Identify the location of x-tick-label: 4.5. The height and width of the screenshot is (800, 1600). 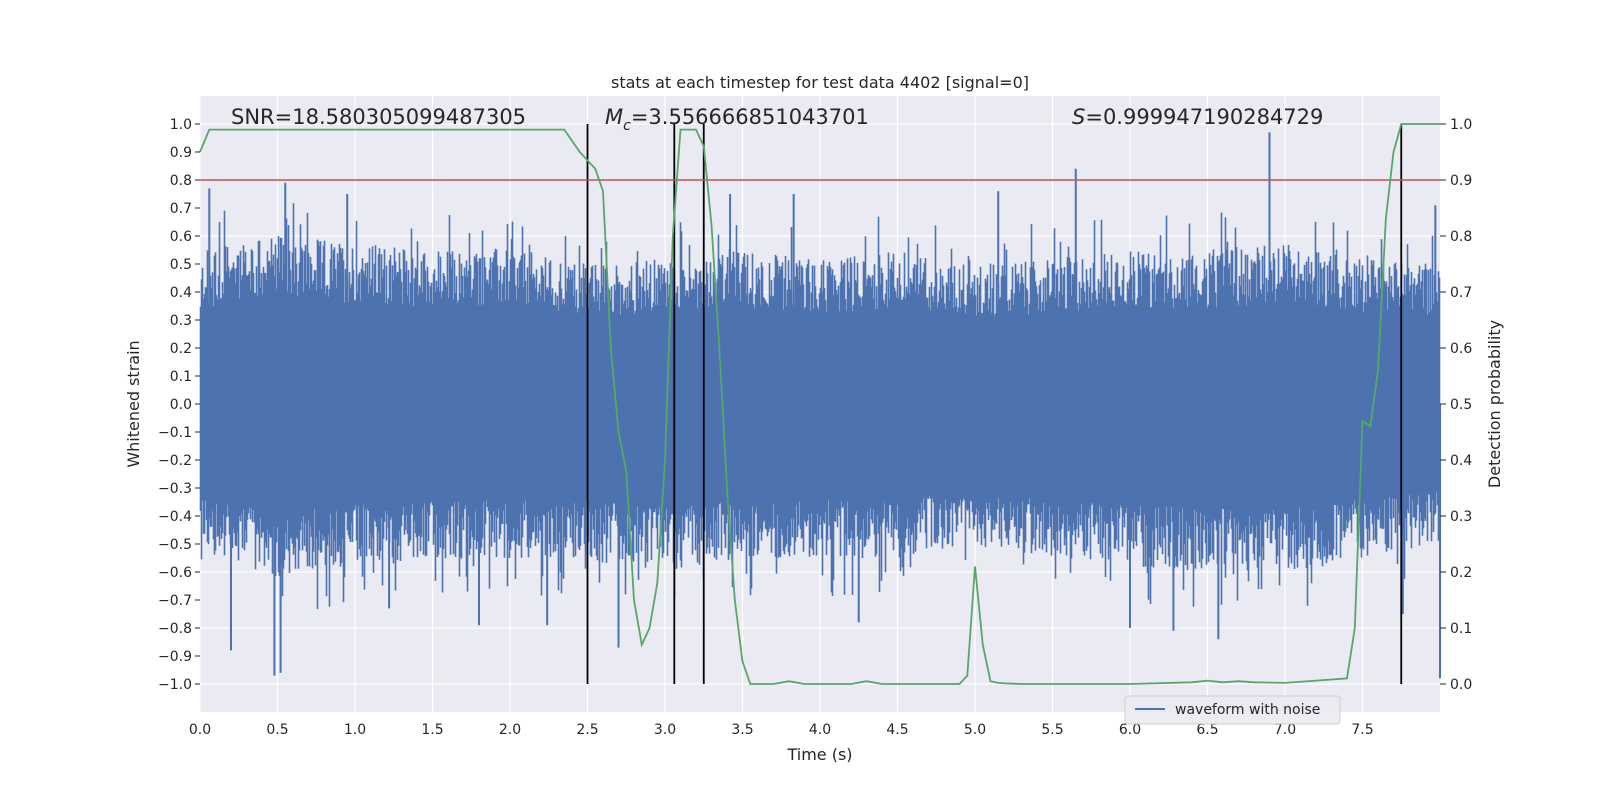
(897, 730).